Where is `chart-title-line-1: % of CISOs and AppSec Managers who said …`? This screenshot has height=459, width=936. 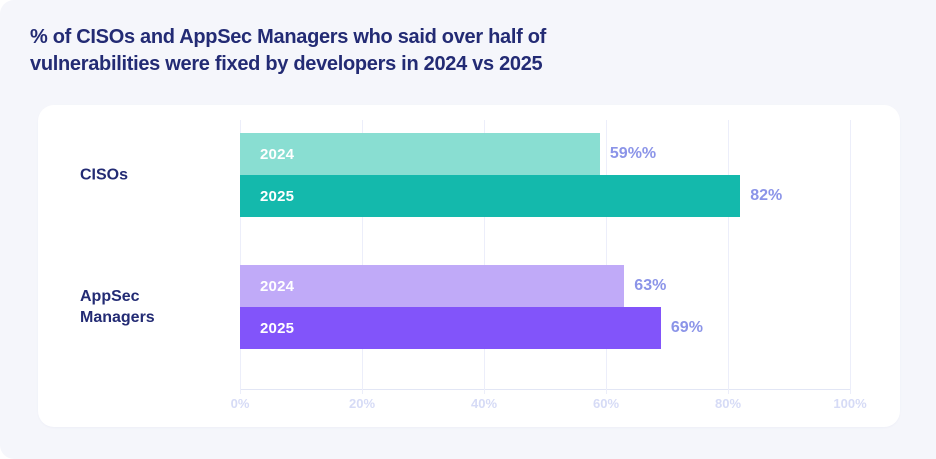
chart-title-line-1: % of CISOs and AppSec Managers who said … is located at coordinates (288, 37).